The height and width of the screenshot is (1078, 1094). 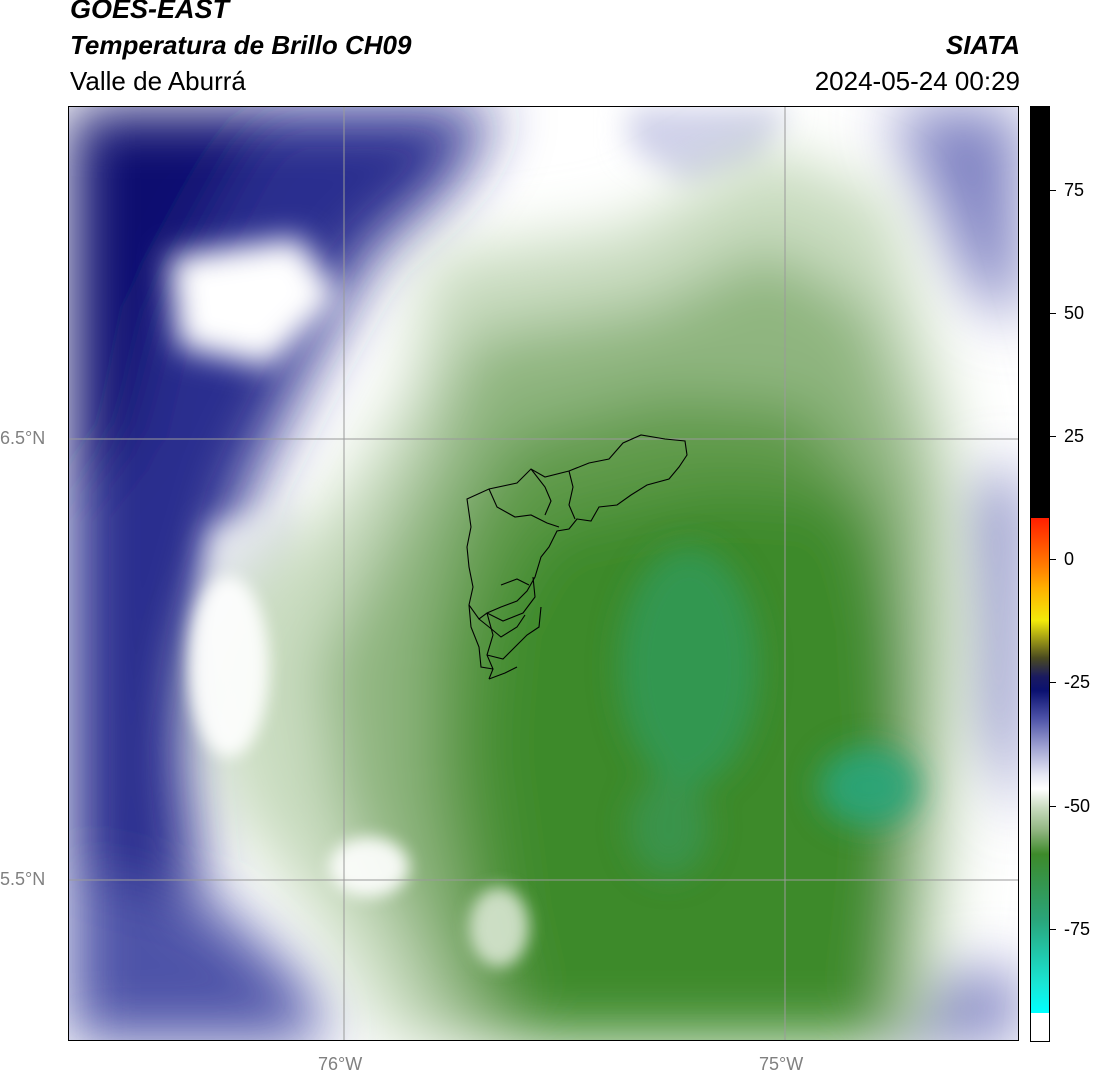 I want to click on colorbar-tick-neg25: -25, so click(x=1077, y=682).